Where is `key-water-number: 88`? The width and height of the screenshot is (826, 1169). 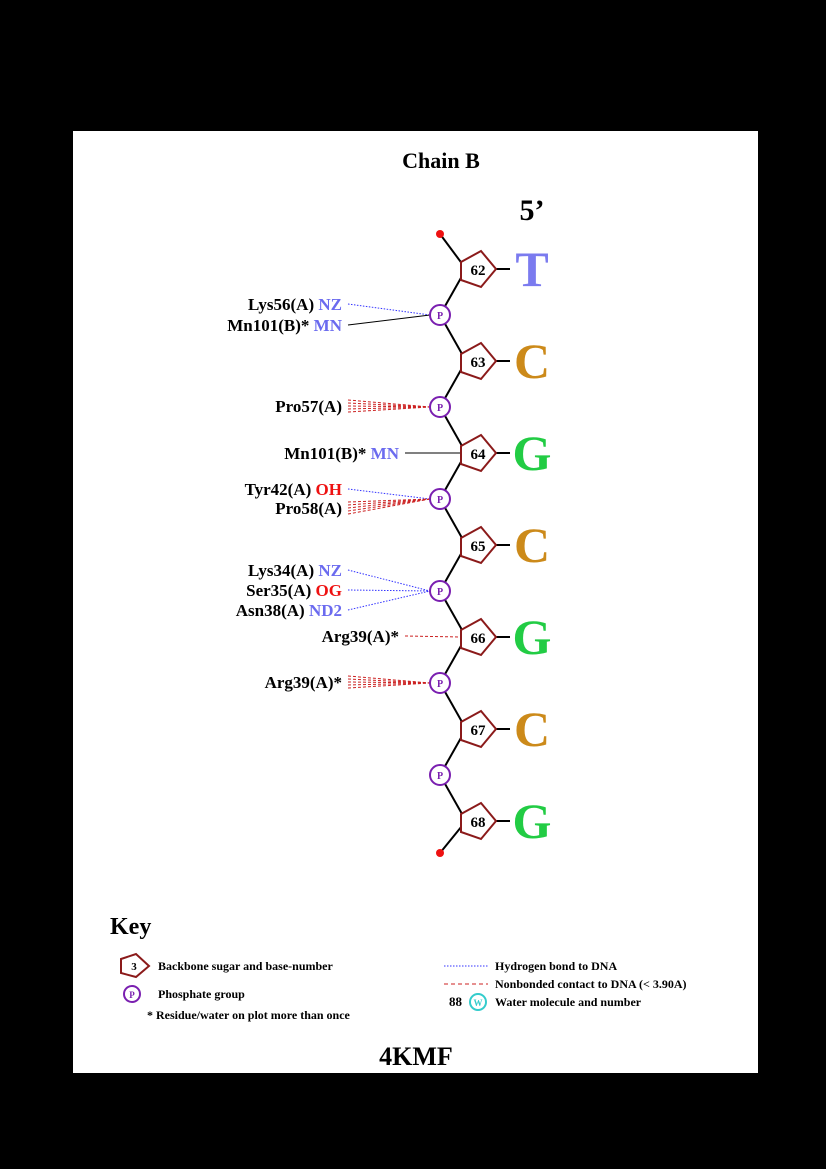 key-water-number: 88 is located at coordinates (456, 1001).